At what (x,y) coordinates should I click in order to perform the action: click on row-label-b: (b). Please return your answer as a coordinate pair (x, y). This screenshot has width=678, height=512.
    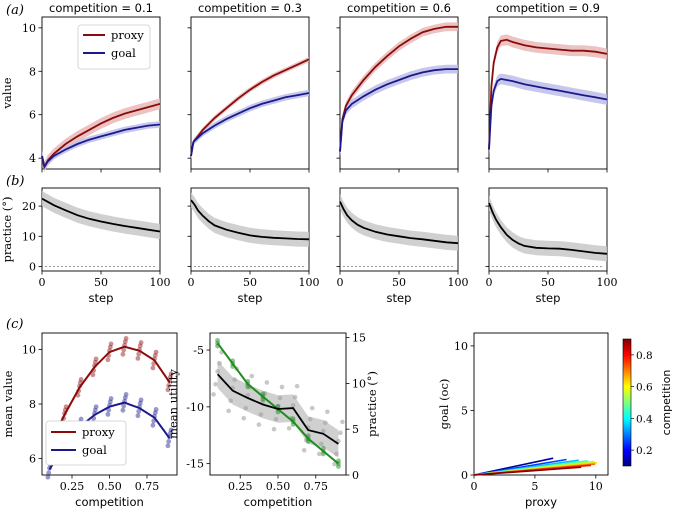
    Looking at the image, I should click on (15, 181).